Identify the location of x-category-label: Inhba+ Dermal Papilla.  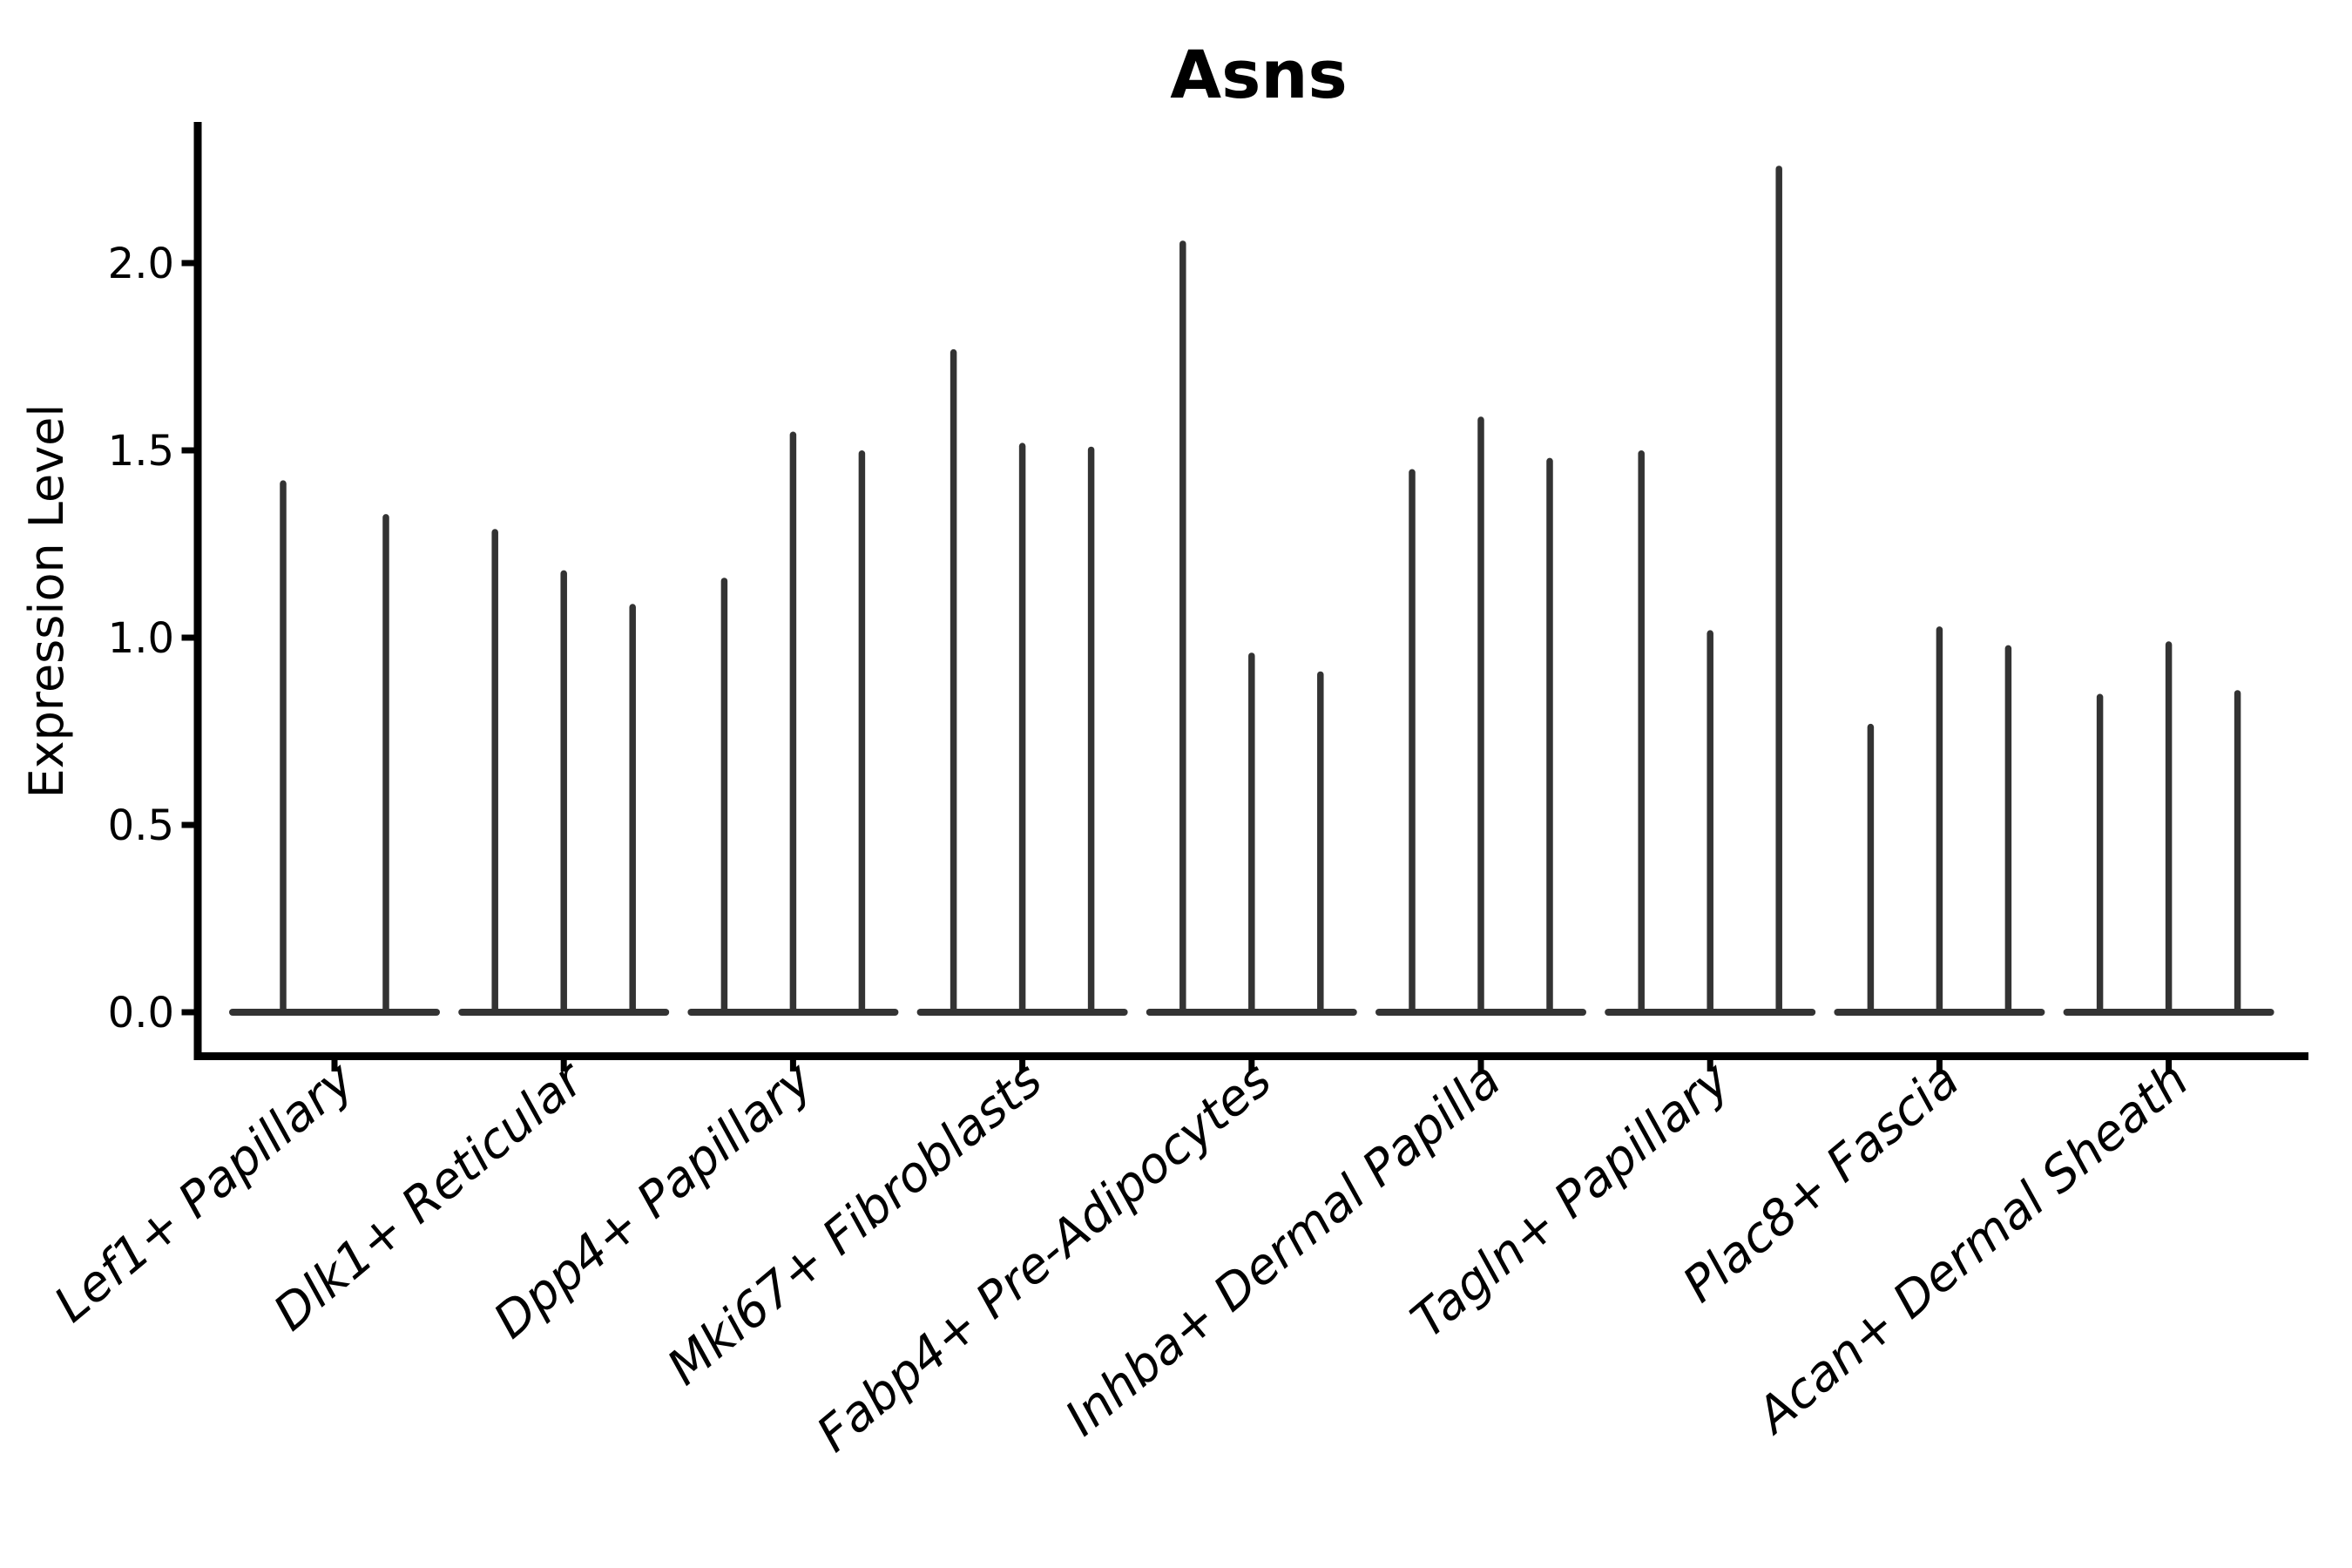
(1283, 1249).